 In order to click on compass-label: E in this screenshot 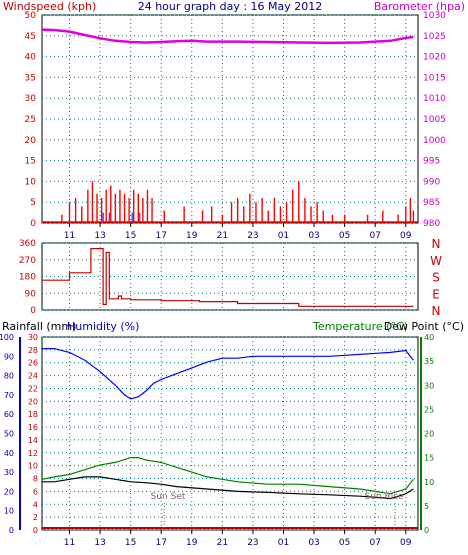, I will do `click(436, 294)`.